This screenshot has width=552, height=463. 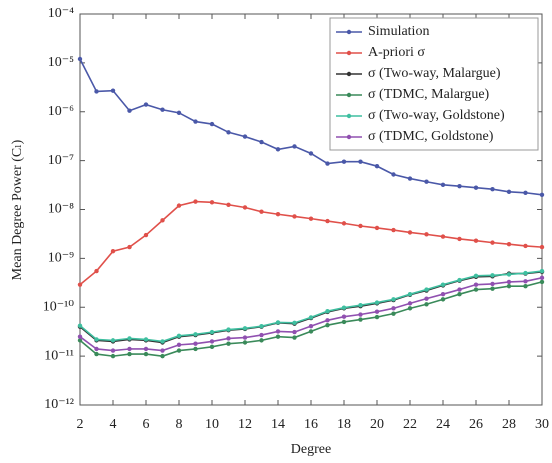 I want to click on legend-label: σ (Two-way, Goldstone), so click(x=436, y=115).